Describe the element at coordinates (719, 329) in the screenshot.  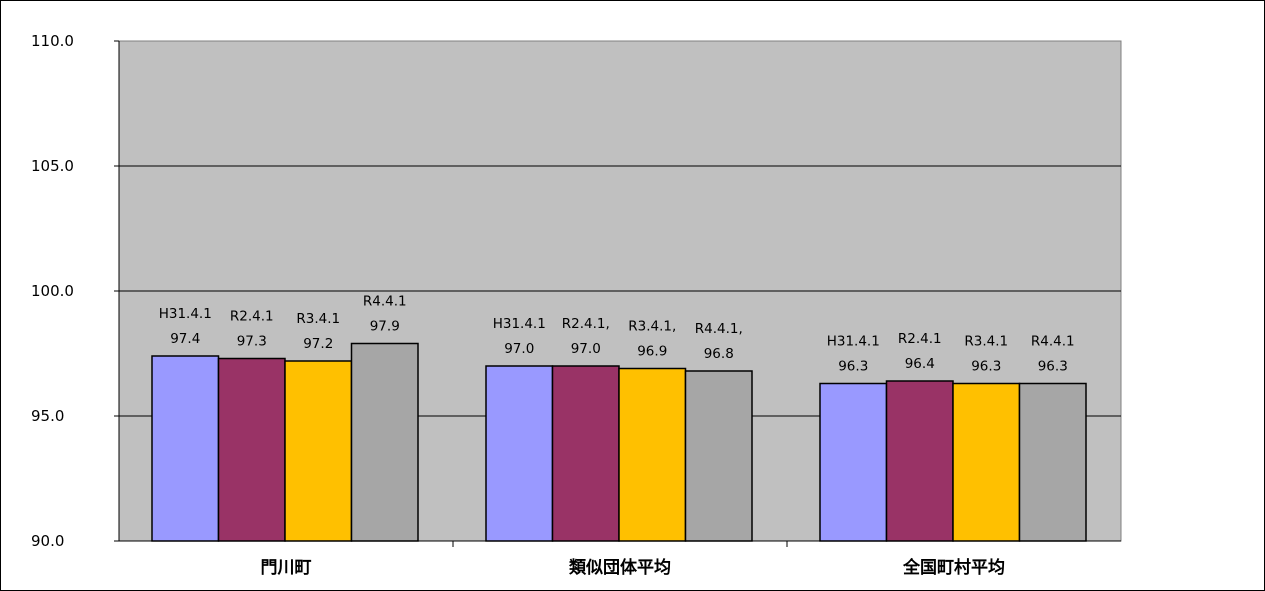
I see `data-label-date: R4.4.1,` at that location.